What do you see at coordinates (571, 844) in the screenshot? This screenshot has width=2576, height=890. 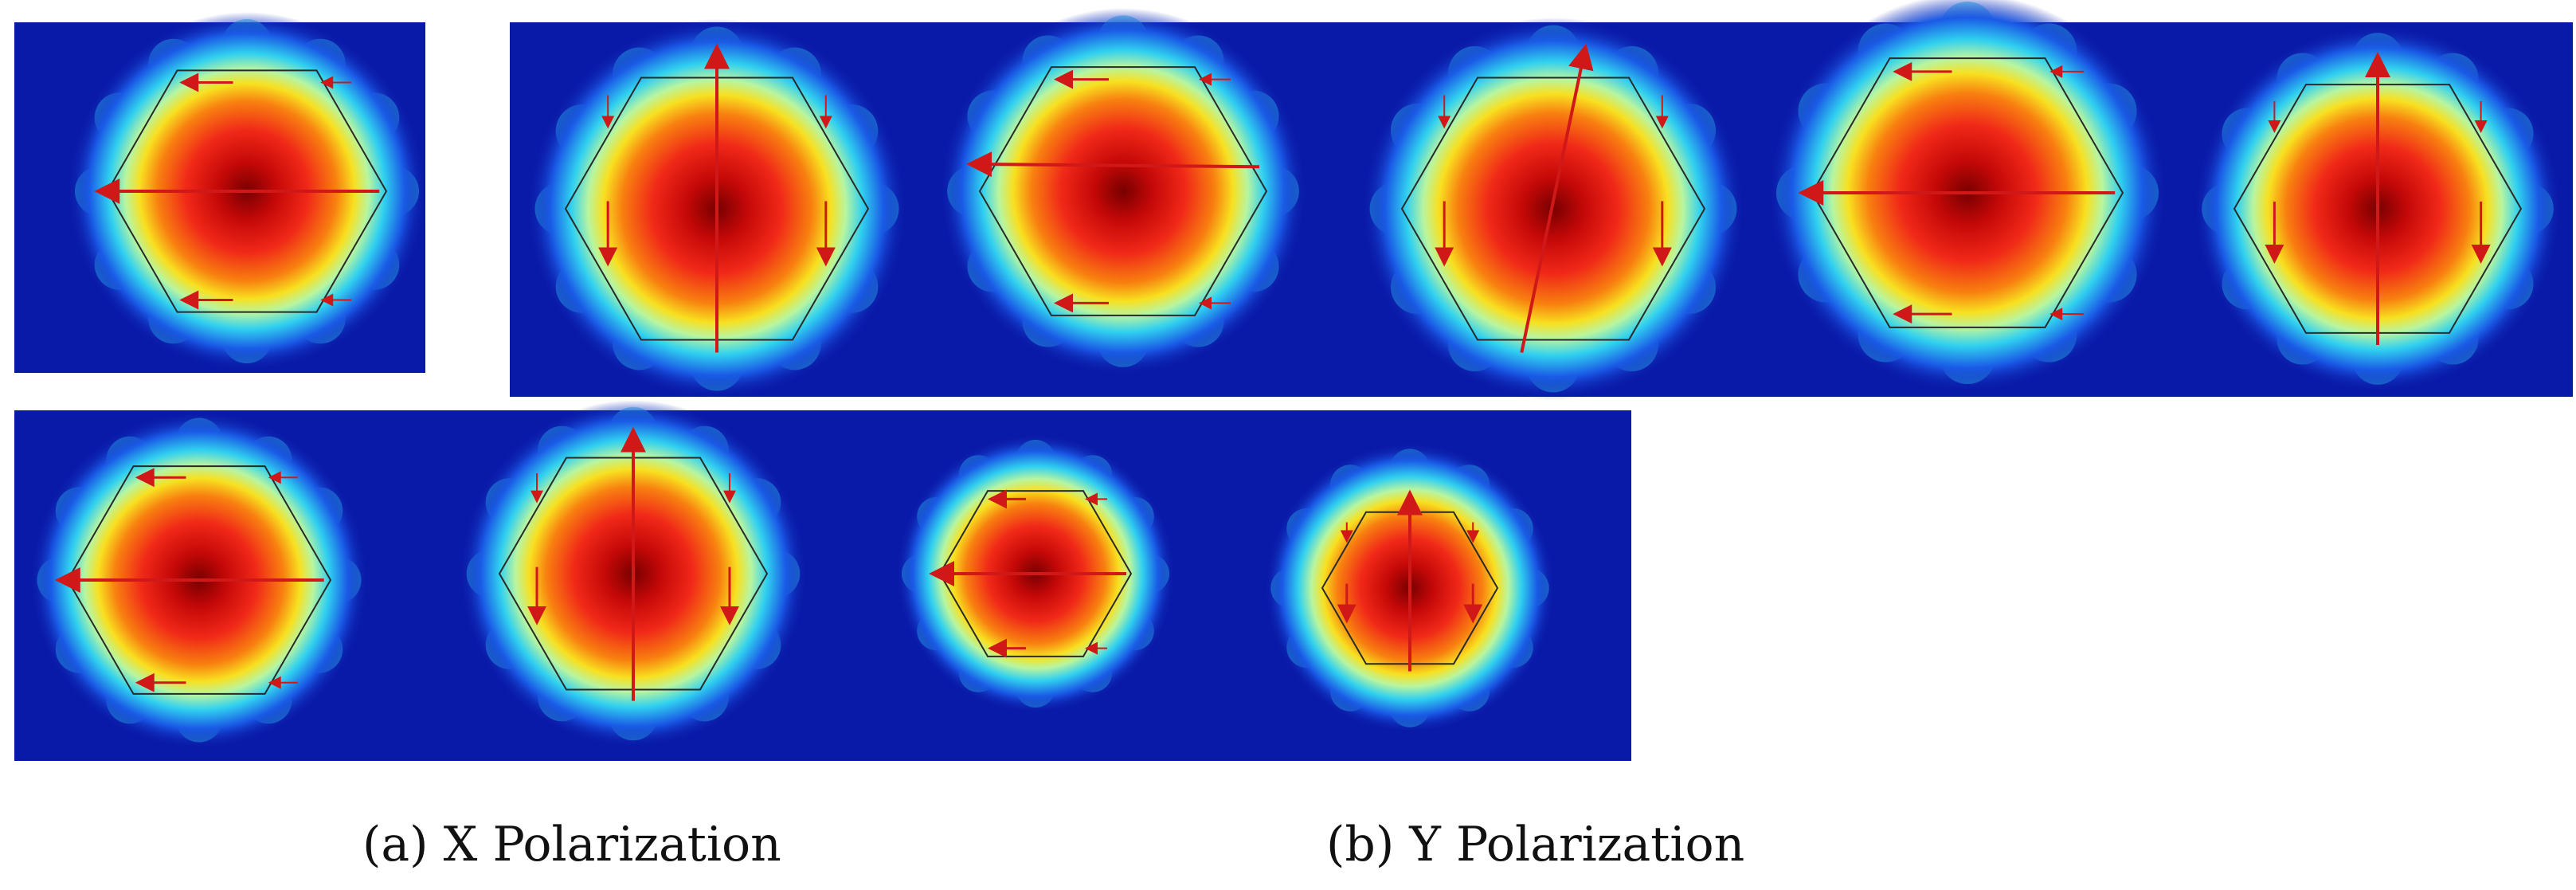 I see `caption-x-polarization: (a) X Polarization` at bounding box center [571, 844].